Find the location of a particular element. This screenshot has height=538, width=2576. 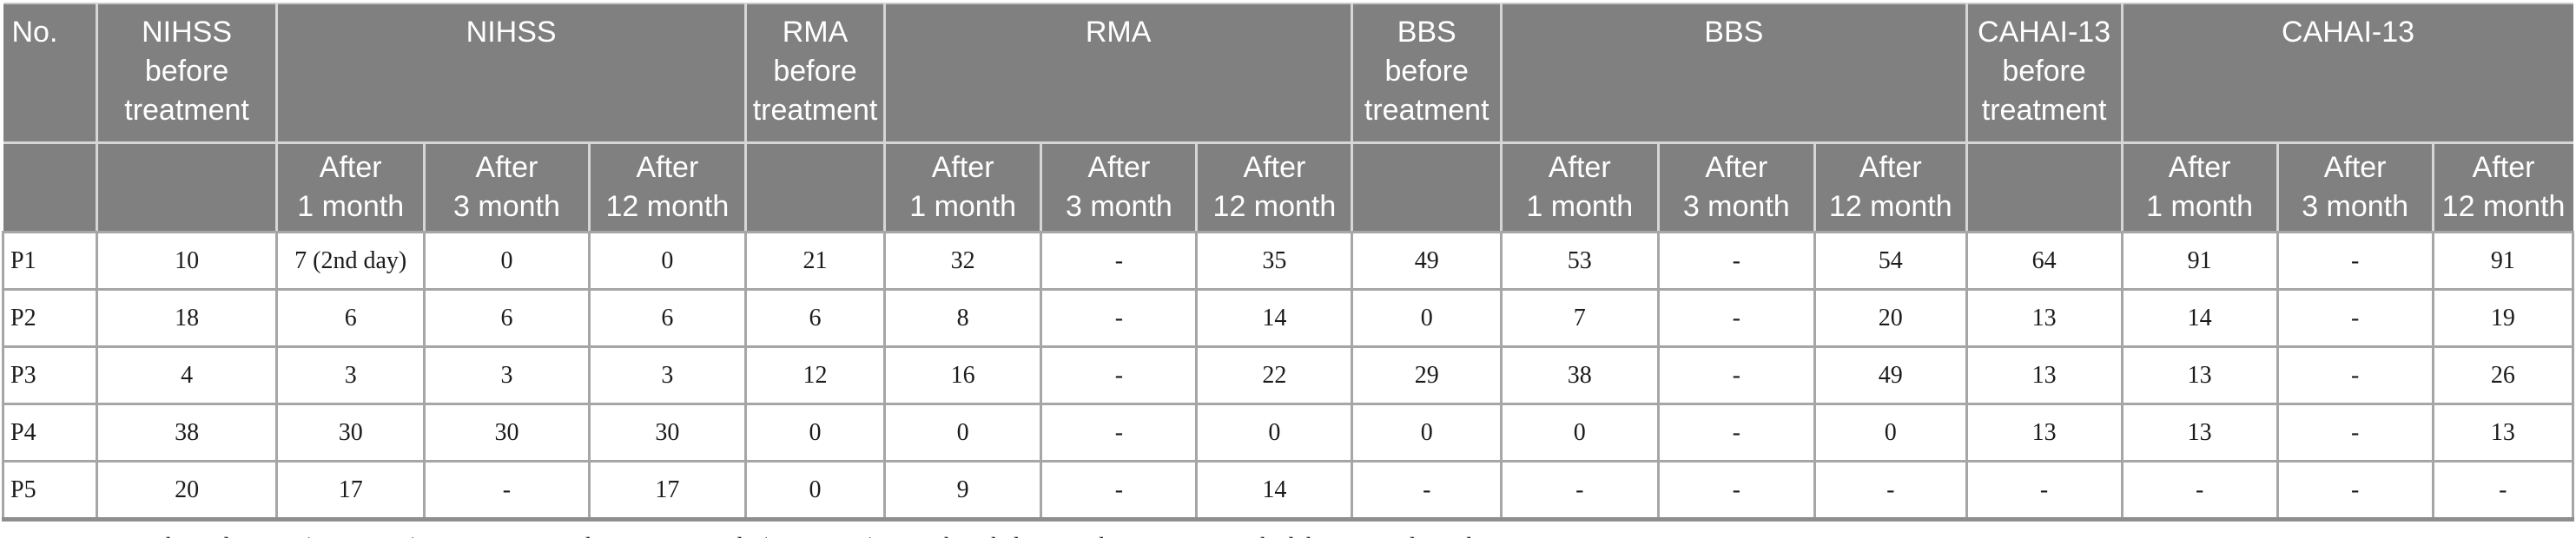

header-rma-before-treatment: RMA before treatment is located at coordinates (815, 73).